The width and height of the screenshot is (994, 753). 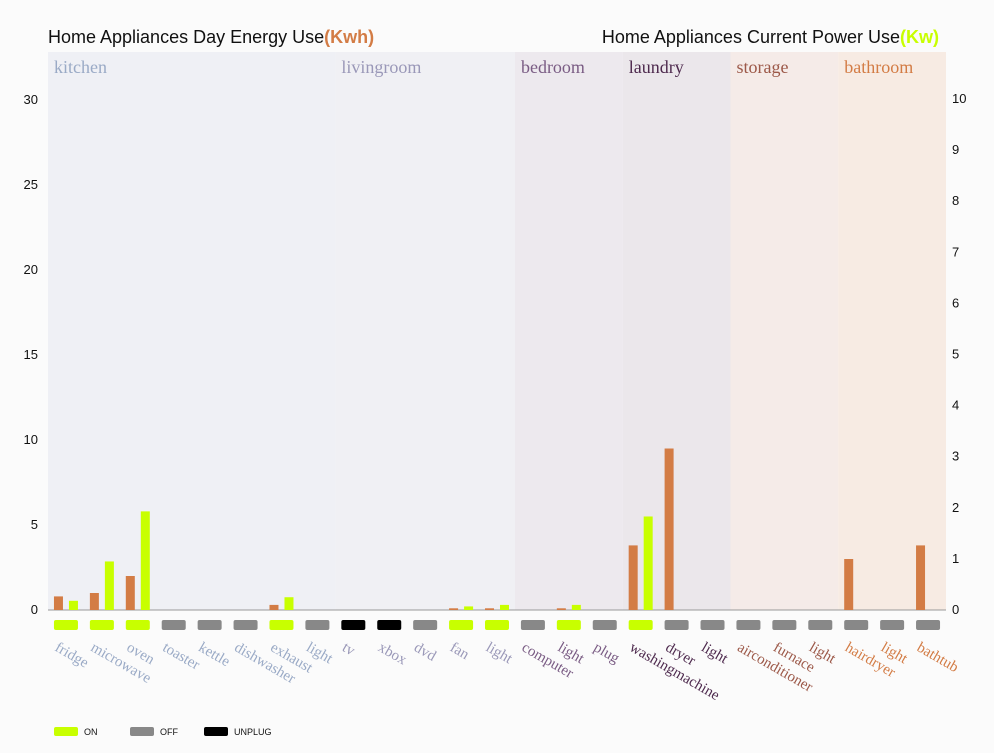 What do you see at coordinates (137, 625) in the screenshot?
I see `status-toggle-oven` at bounding box center [137, 625].